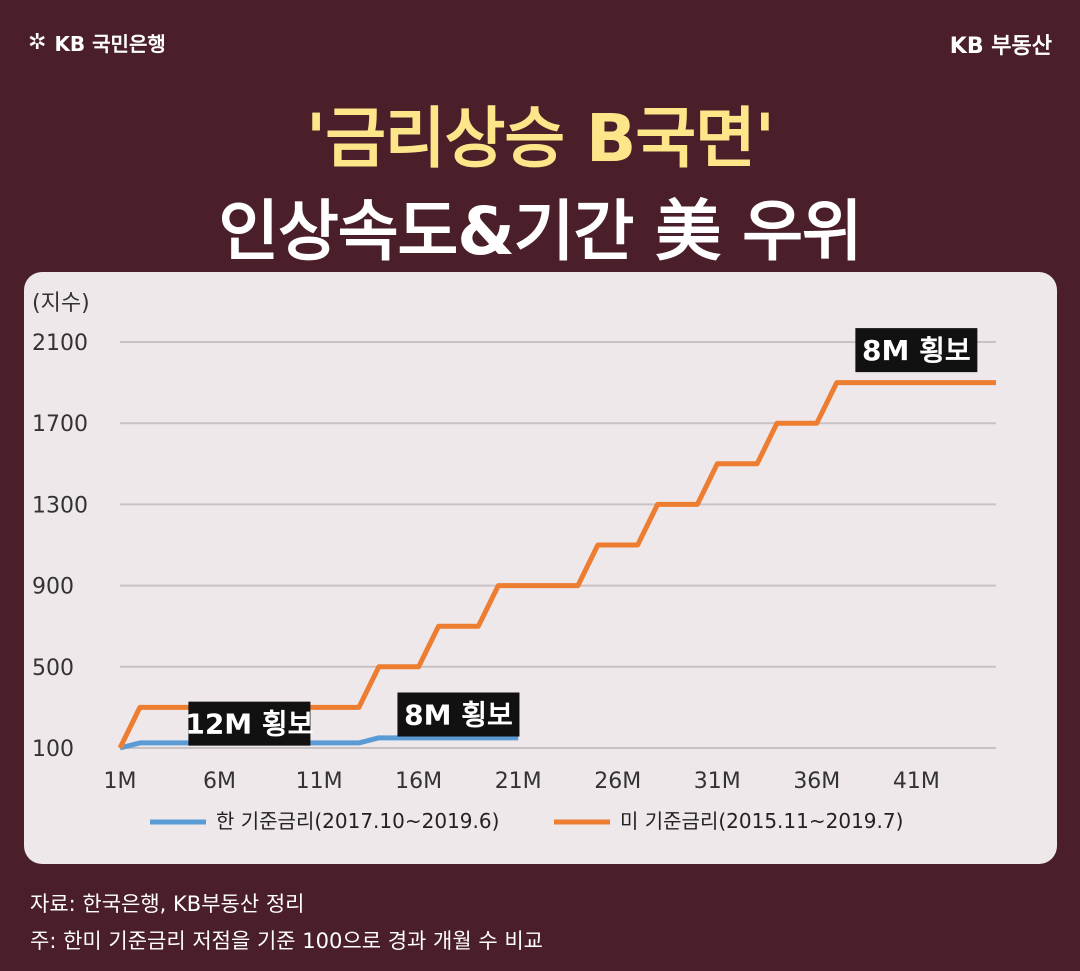 The image size is (1080, 971). Describe the element at coordinates (357, 821) in the screenshot. I see `legend-label-korea: 한 기준금리(2017.10~2019.6)` at that location.